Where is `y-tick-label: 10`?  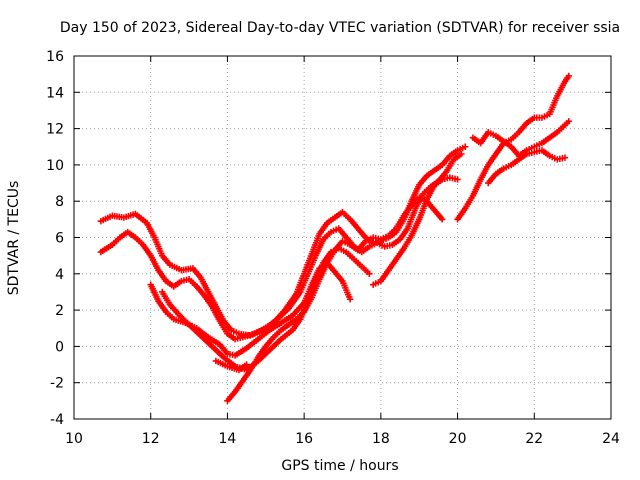 y-tick-label: 10 is located at coordinates (55, 166).